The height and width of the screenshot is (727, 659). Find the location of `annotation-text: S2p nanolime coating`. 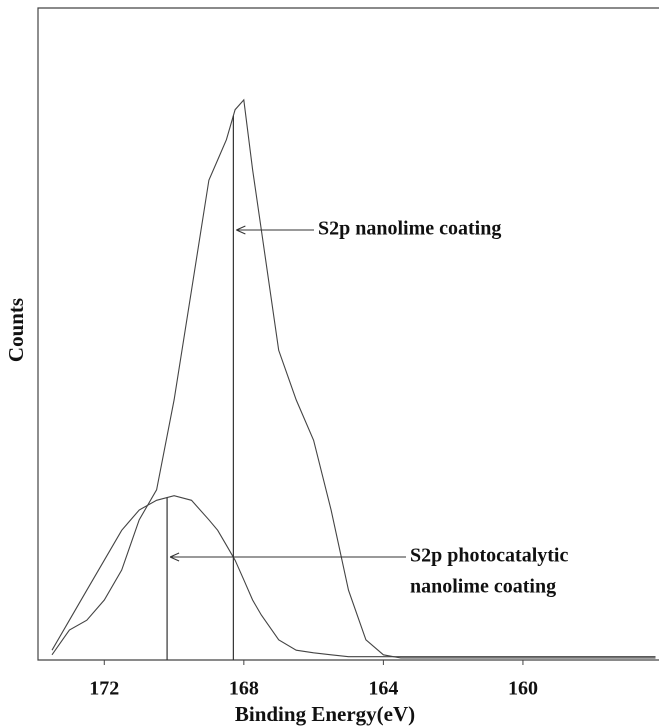

annotation-text: S2p nanolime coating is located at coordinates (409, 229).